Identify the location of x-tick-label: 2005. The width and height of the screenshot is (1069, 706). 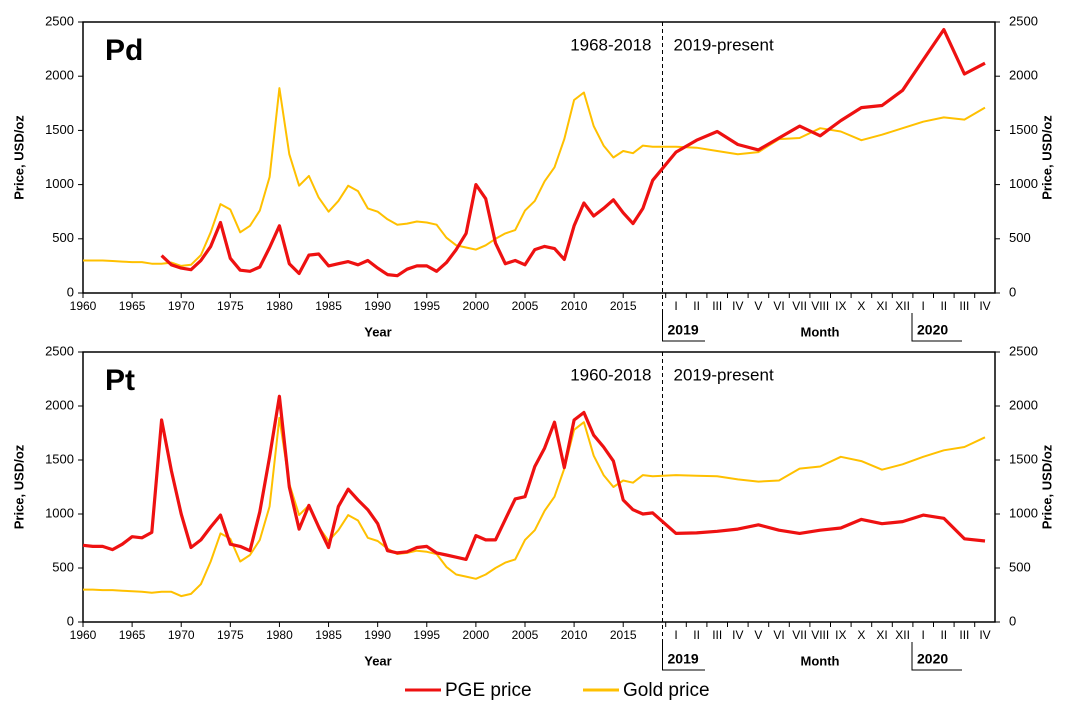
(525, 635).